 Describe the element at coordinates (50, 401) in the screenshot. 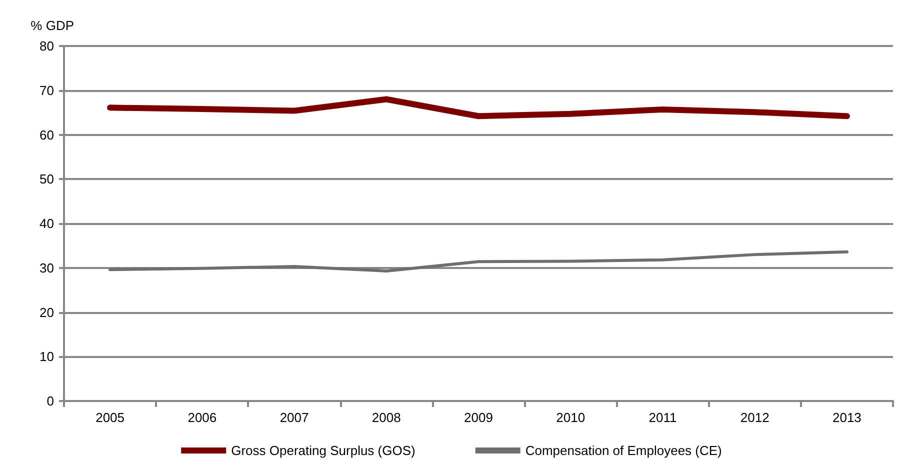

I see `y-tick-label: 0` at that location.